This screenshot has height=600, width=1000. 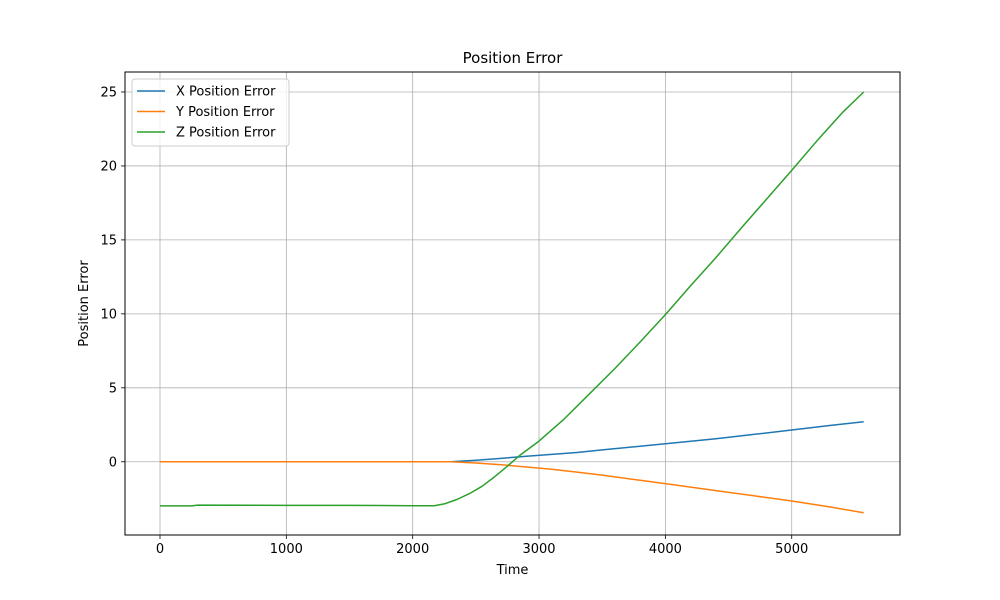 I want to click on y-tick-label: 10, so click(x=108, y=314).